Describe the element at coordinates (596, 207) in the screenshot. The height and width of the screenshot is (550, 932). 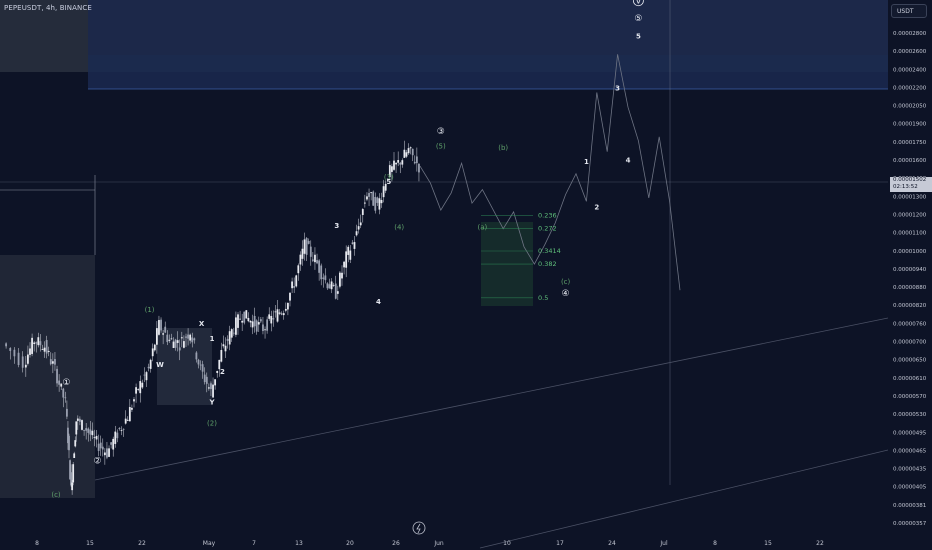
I see `wave-label: 2` at that location.